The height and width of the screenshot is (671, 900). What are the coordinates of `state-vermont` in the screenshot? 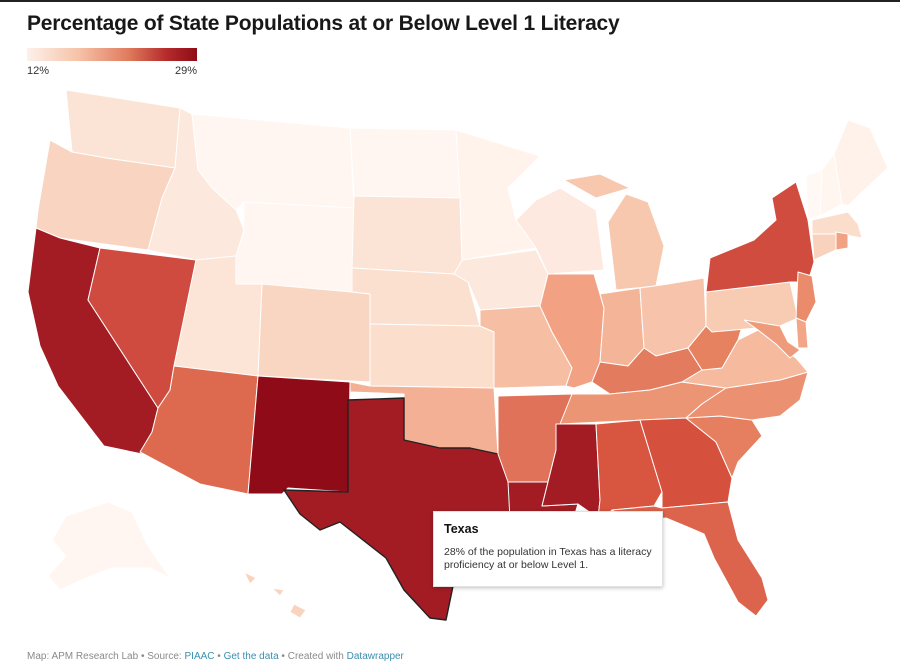 It's located at (814, 195).